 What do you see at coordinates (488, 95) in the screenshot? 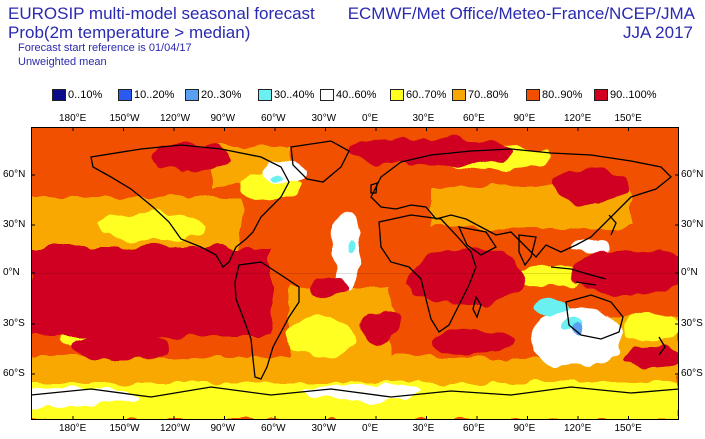
I see `legend-label: 70..80%` at bounding box center [488, 95].